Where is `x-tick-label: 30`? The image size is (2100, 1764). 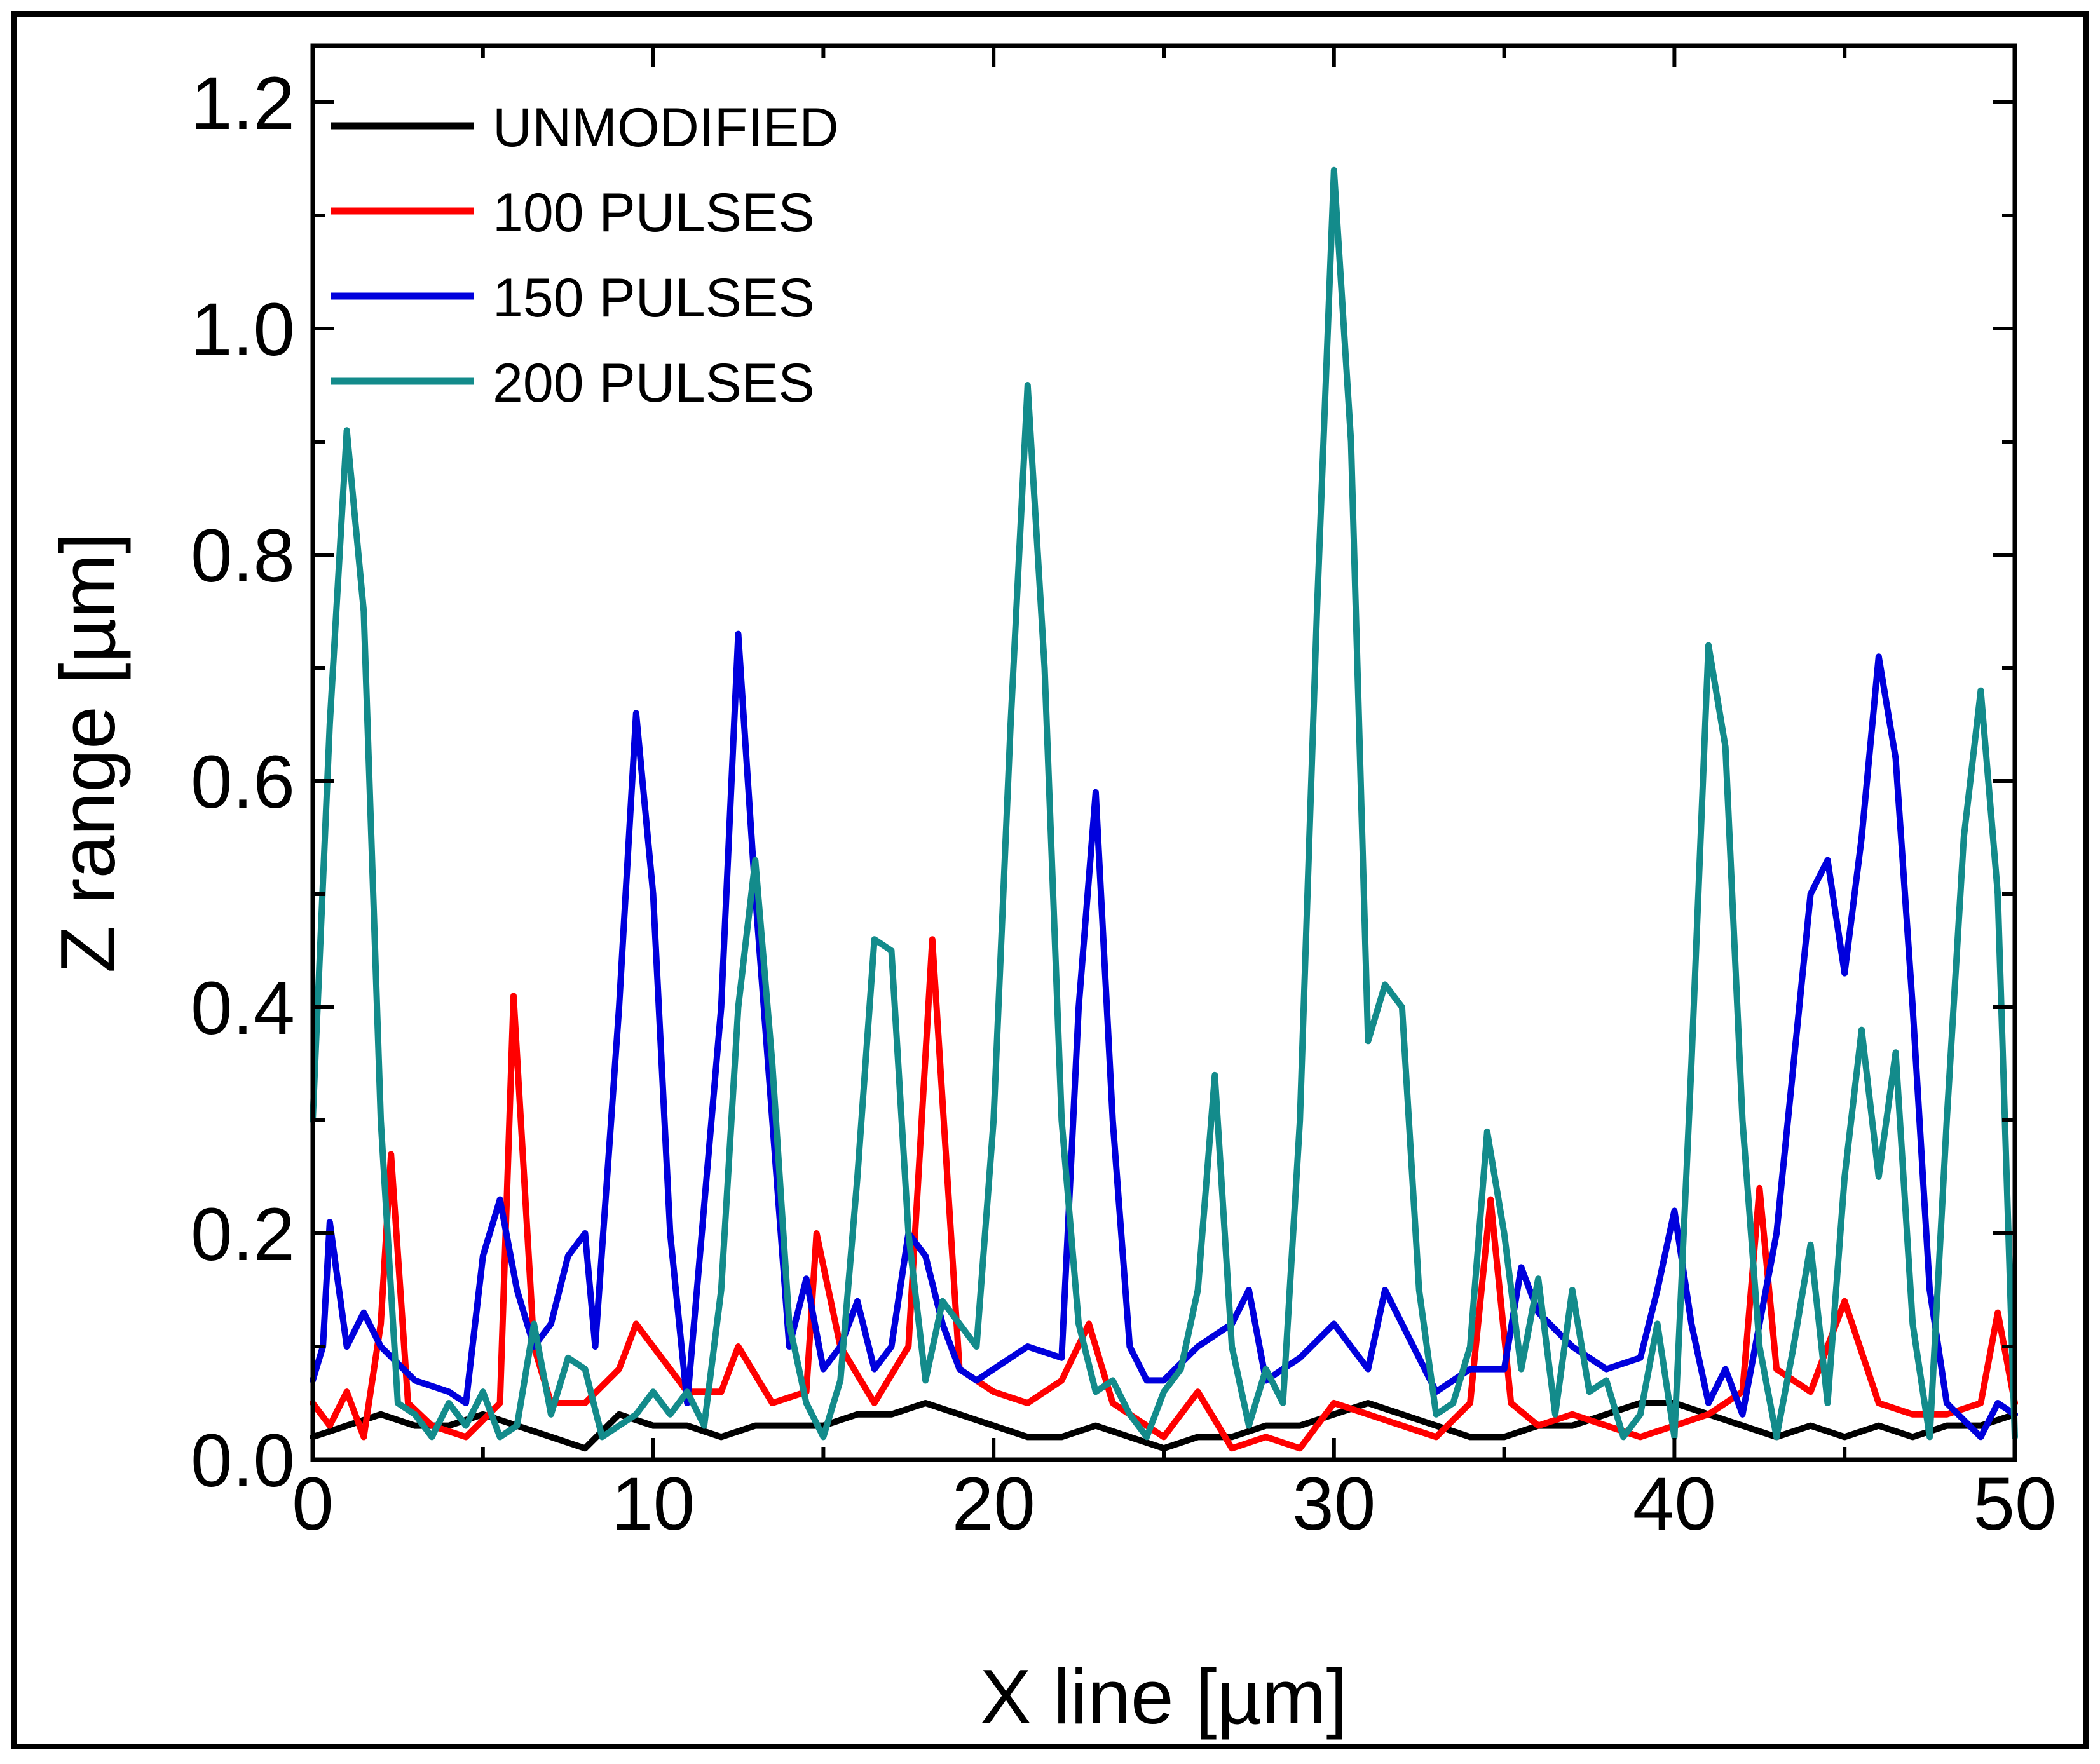 x-tick-label: 30 is located at coordinates (1333, 1504).